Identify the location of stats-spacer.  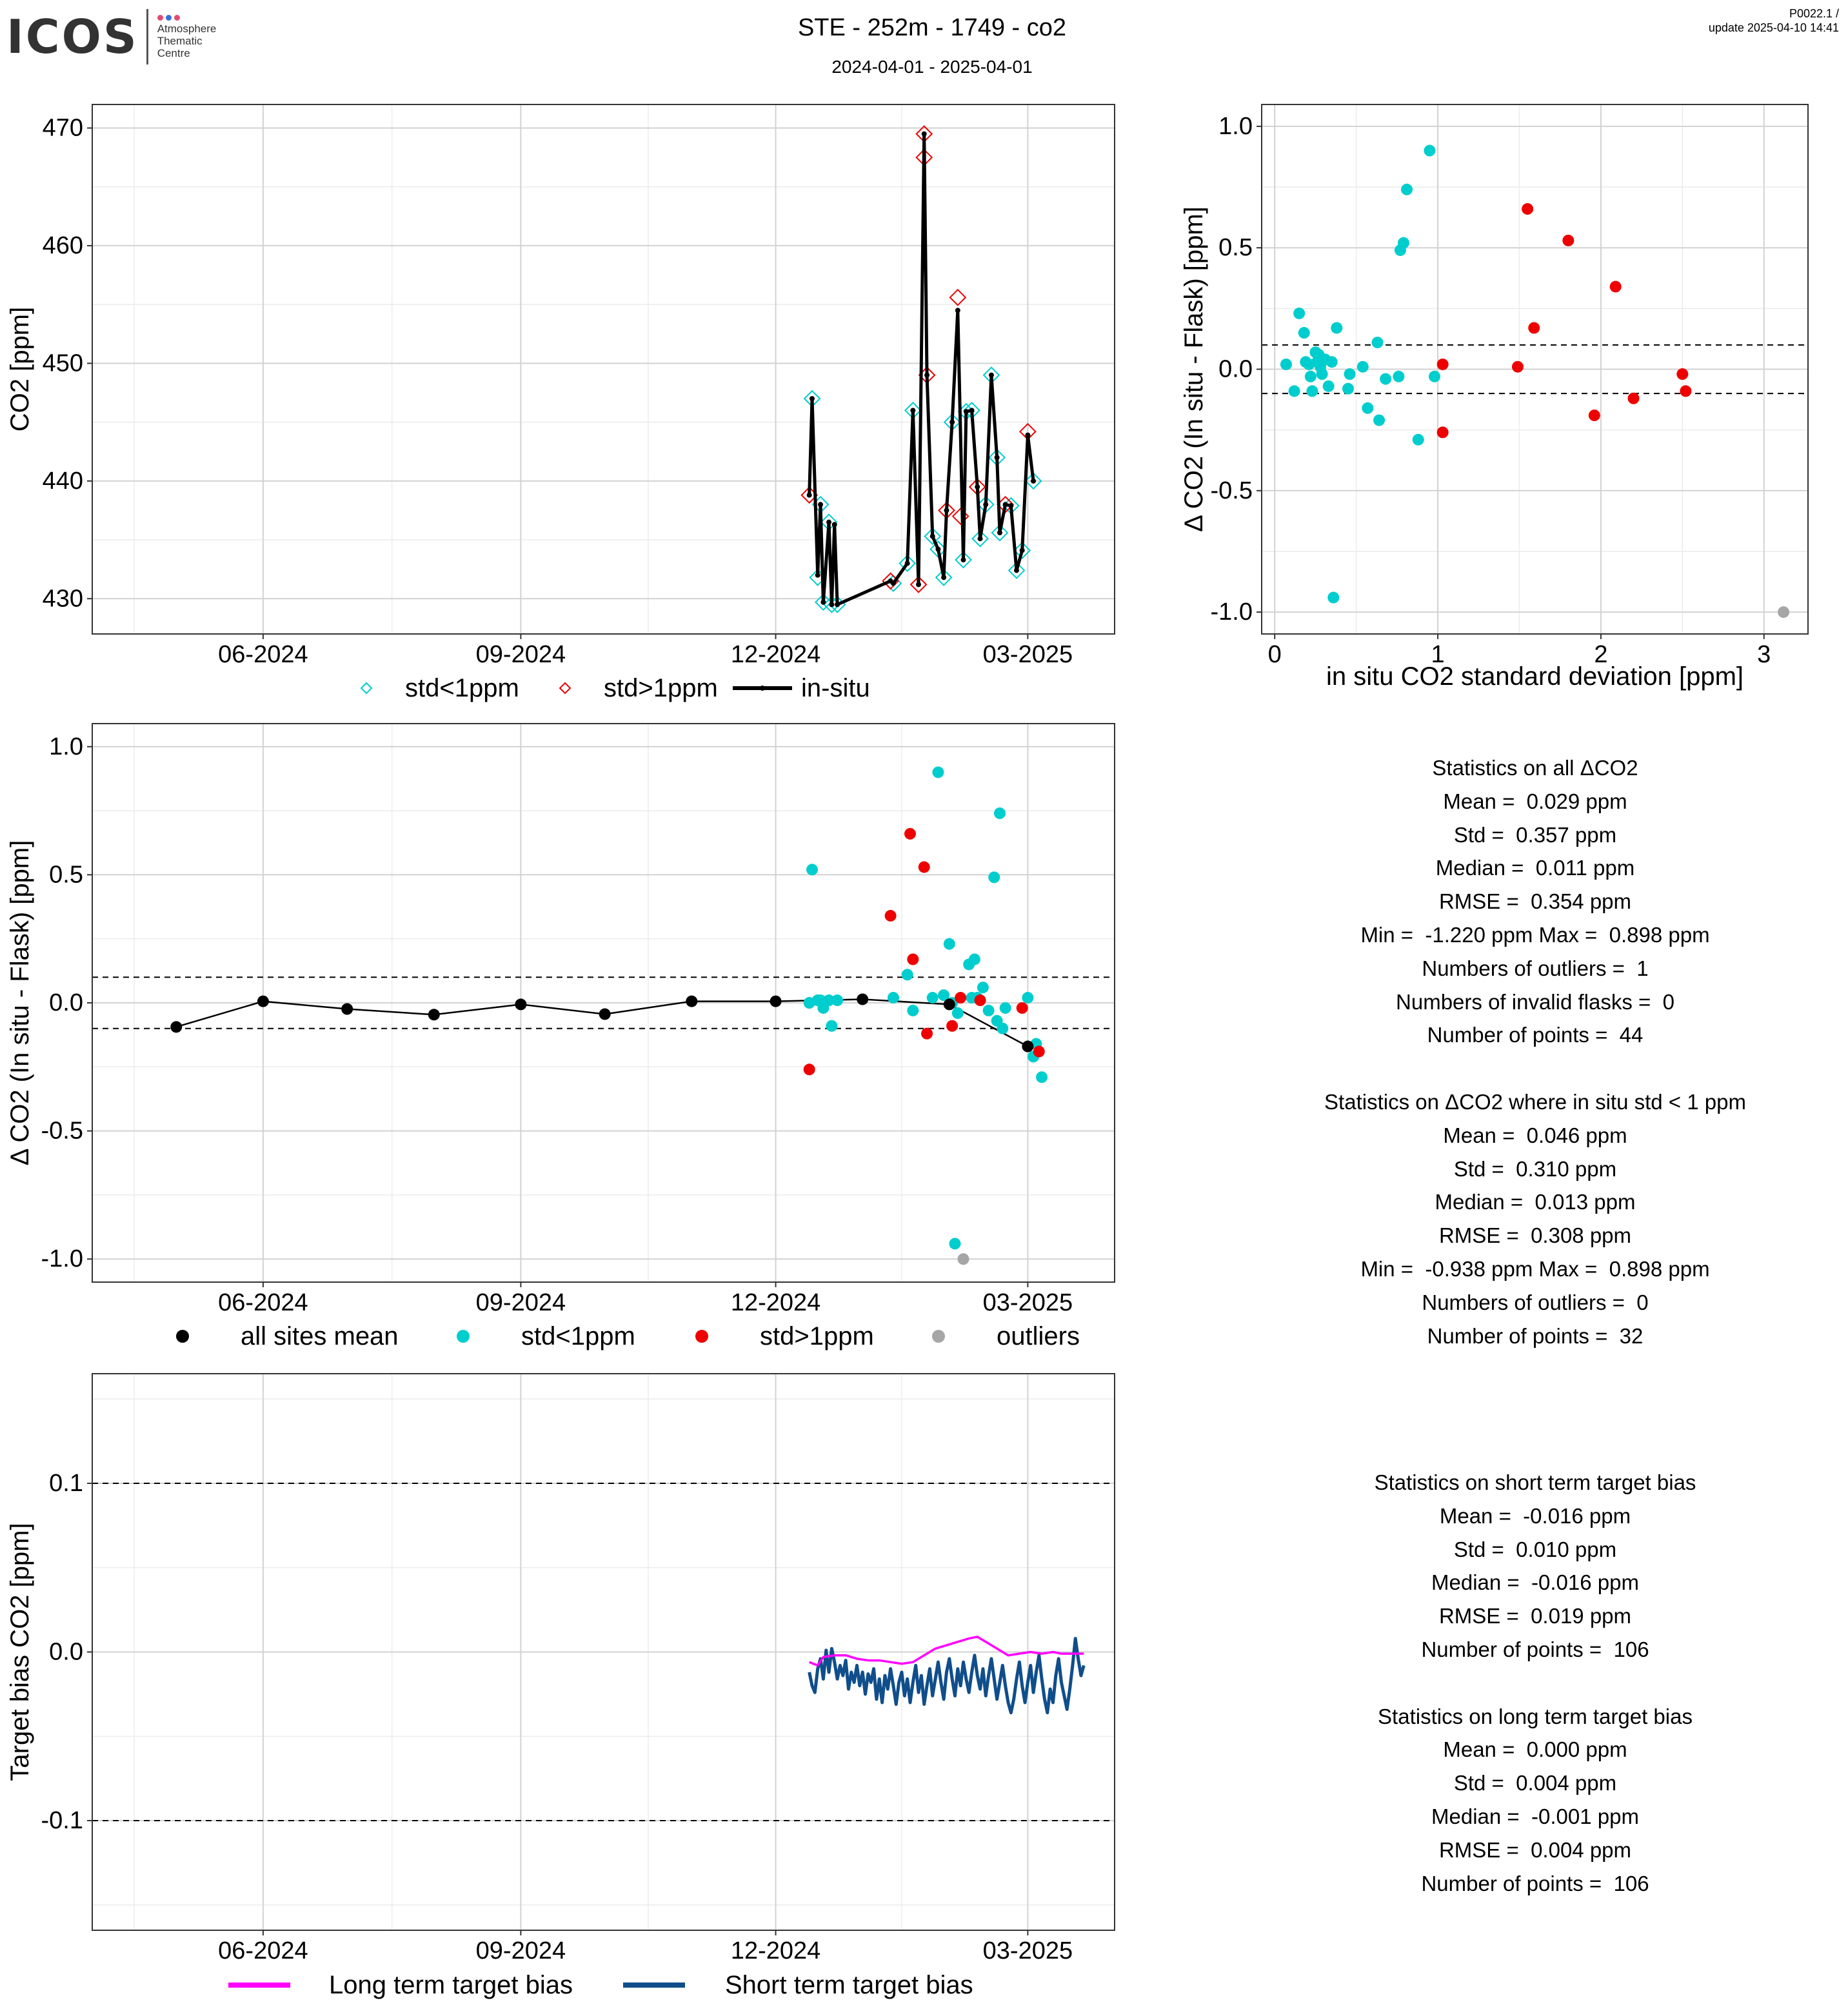
(1514, 1683).